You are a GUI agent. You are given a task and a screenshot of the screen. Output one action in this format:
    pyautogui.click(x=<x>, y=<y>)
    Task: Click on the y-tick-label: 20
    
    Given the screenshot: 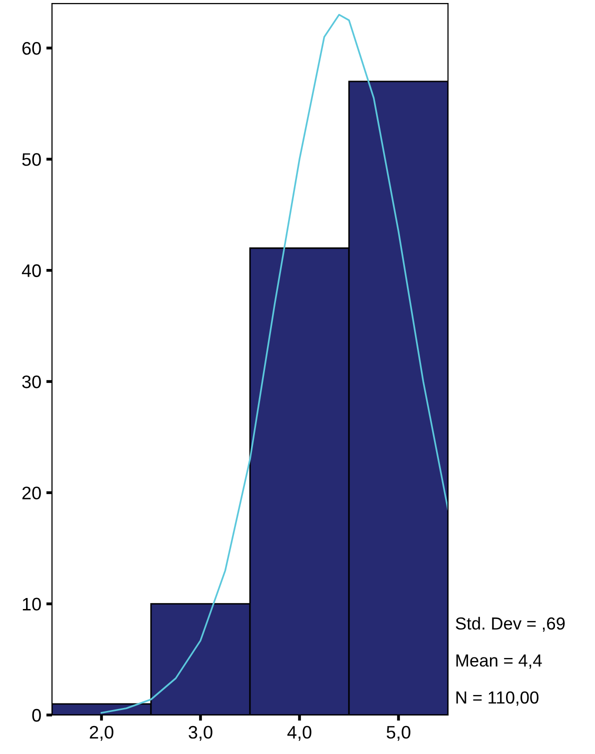 What is the action you would take?
    pyautogui.click(x=31, y=493)
    